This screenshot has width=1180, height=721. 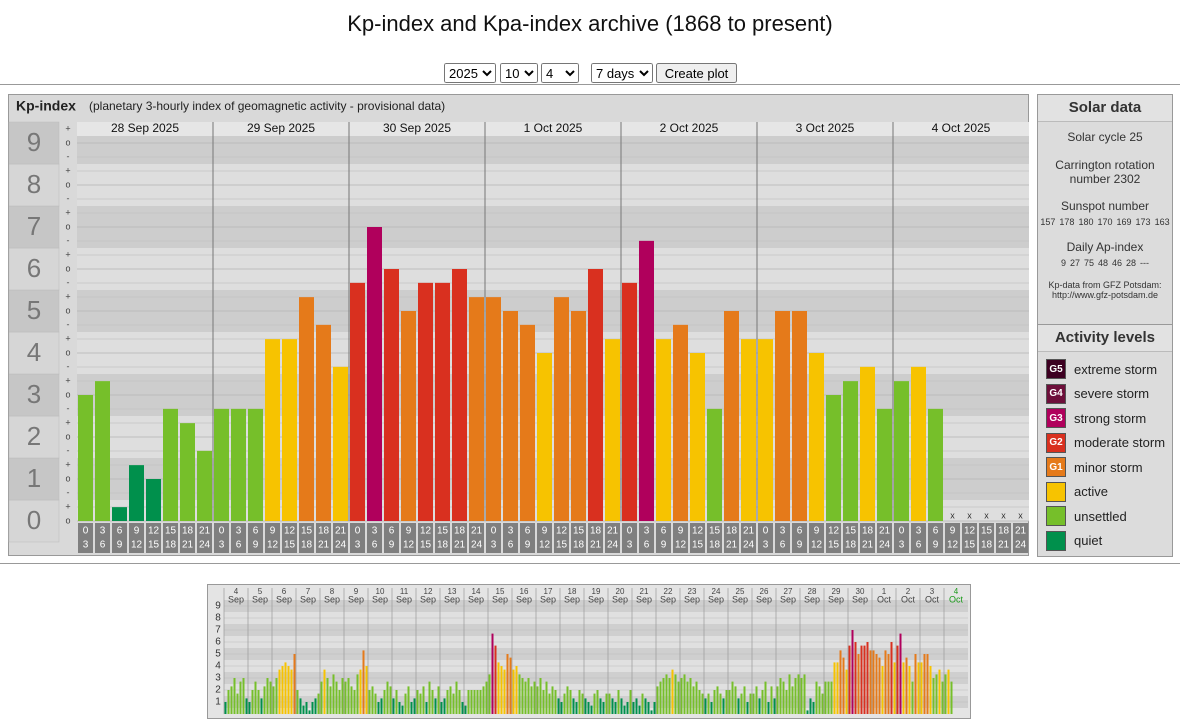 What do you see at coordinates (1004, 545) in the screenshot?
I see `hour-end: 21` at bounding box center [1004, 545].